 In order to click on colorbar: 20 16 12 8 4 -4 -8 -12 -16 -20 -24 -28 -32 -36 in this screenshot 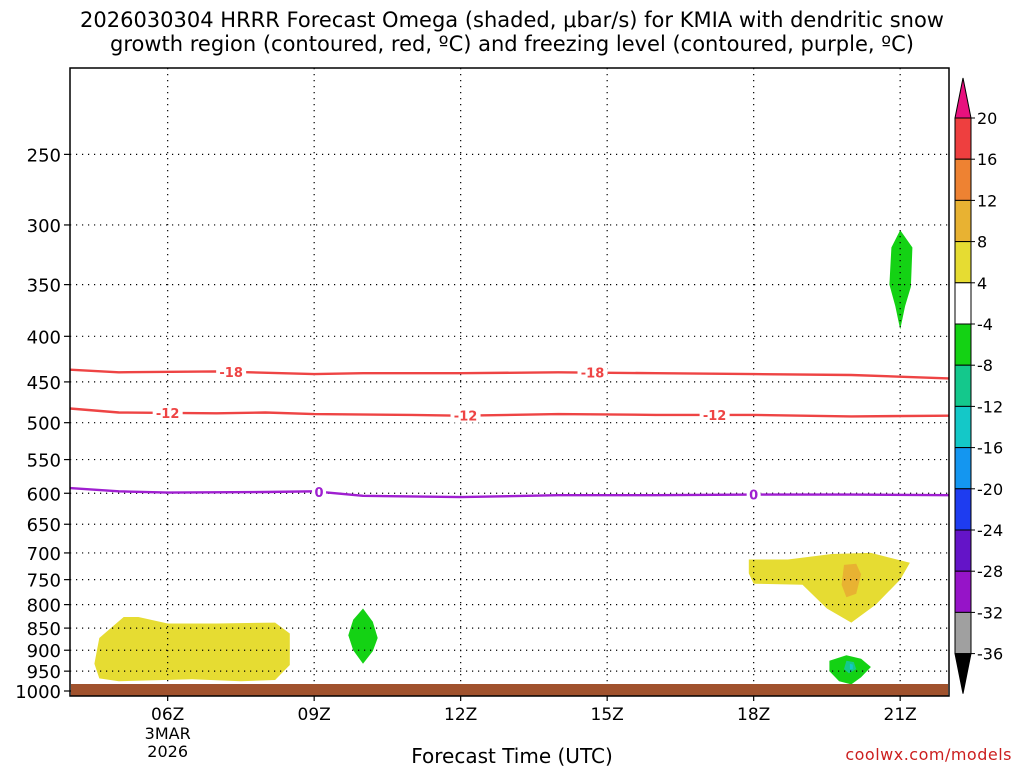, I will do `click(978, 385)`.